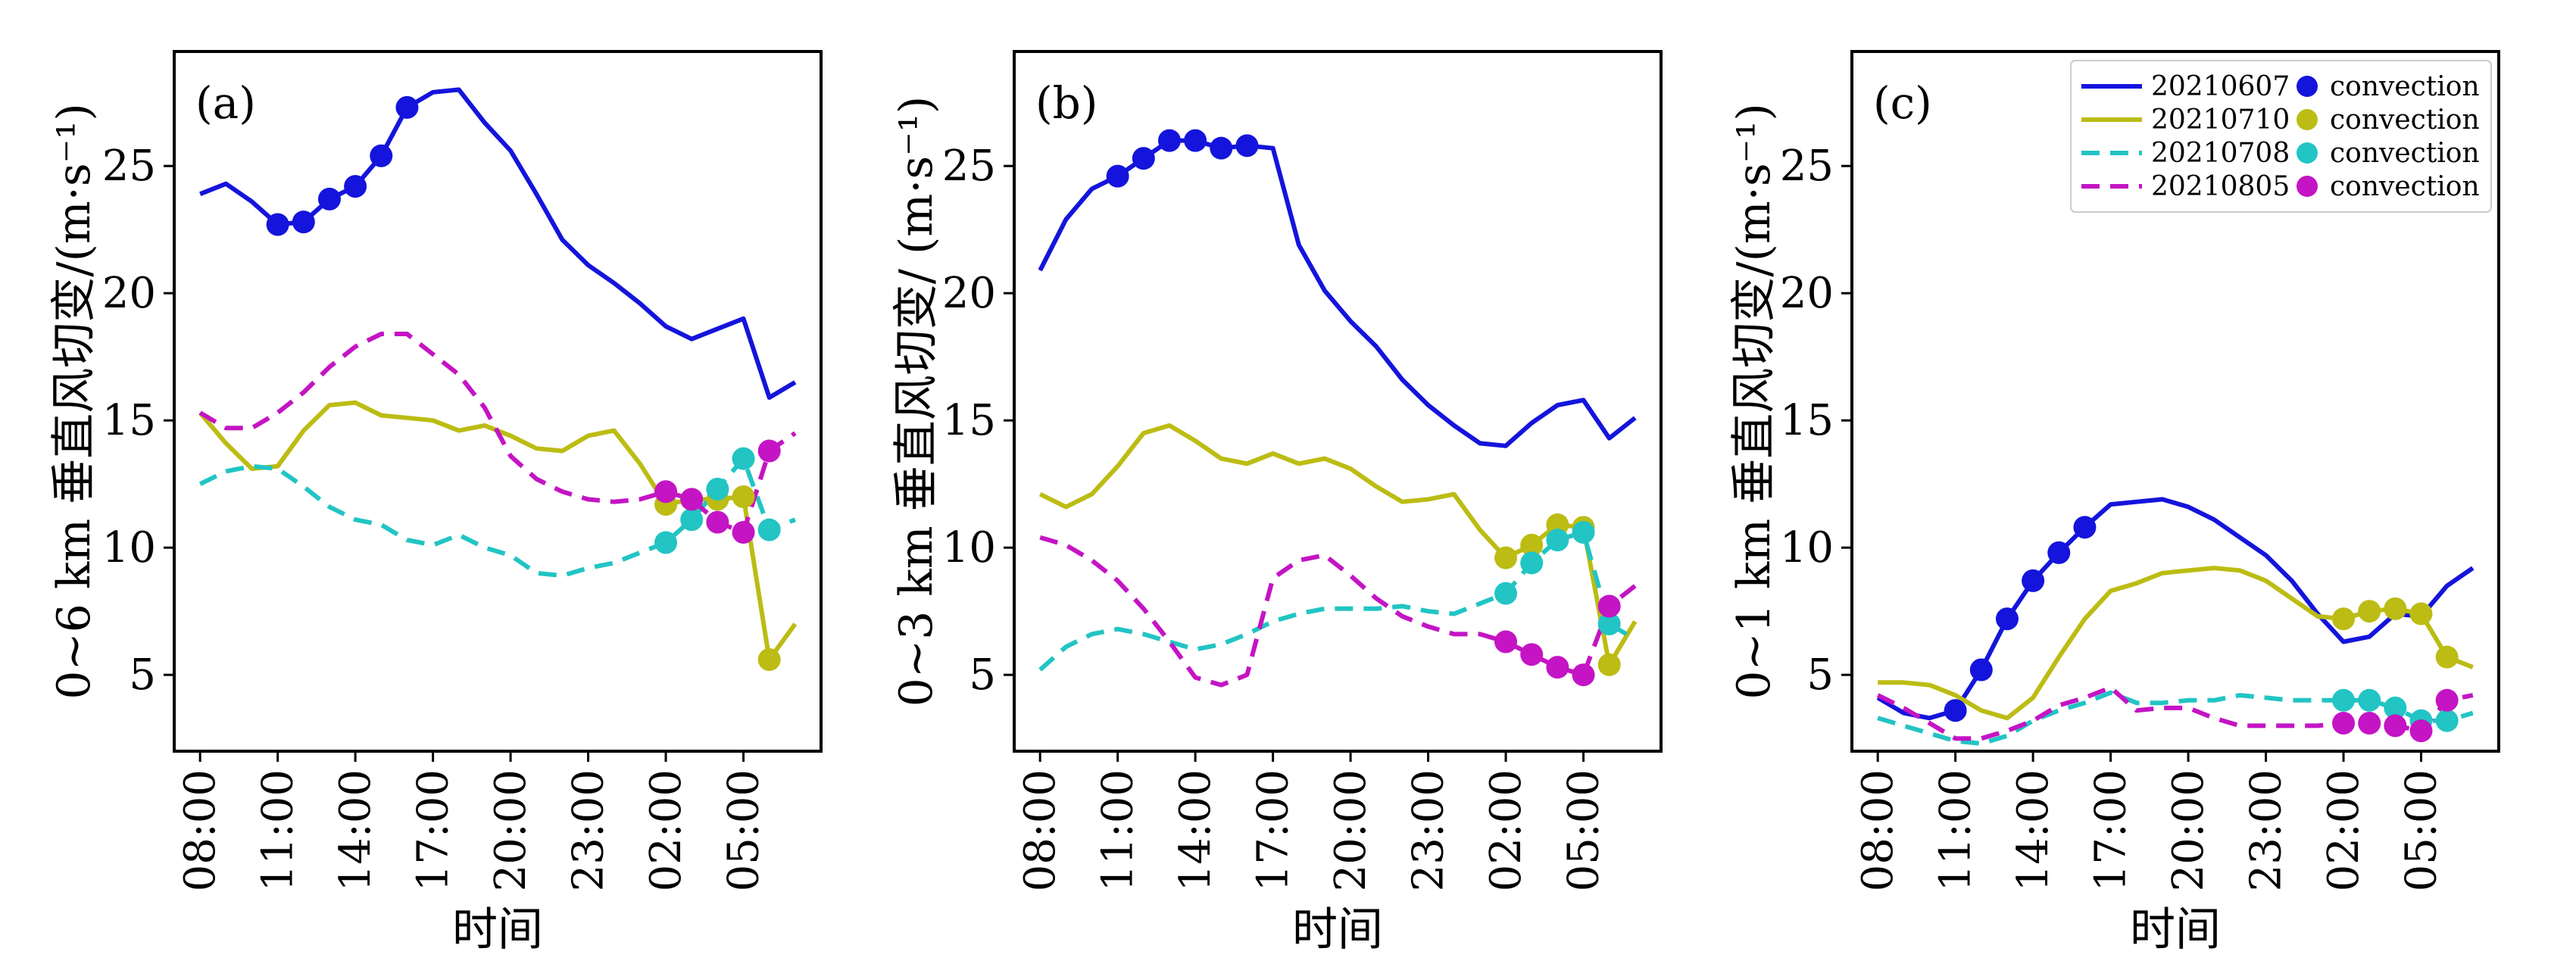 The height and width of the screenshot is (967, 2576). What do you see at coordinates (969, 547) in the screenshot?
I see `y-tick-label: 10` at bounding box center [969, 547].